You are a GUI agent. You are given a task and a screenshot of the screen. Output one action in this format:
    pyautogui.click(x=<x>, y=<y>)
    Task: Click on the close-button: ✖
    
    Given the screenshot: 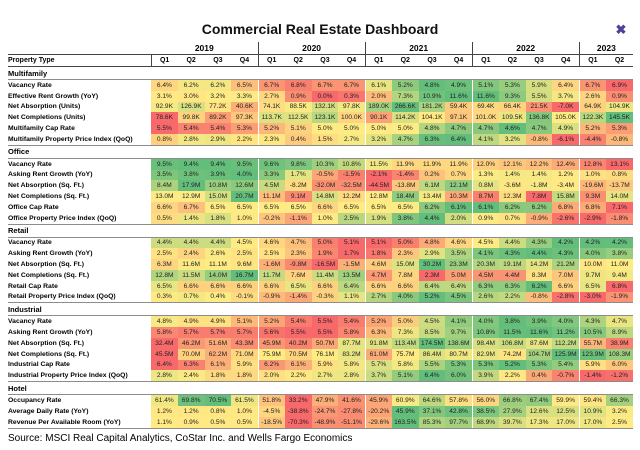 What is the action you would take?
    pyautogui.click(x=621, y=30)
    